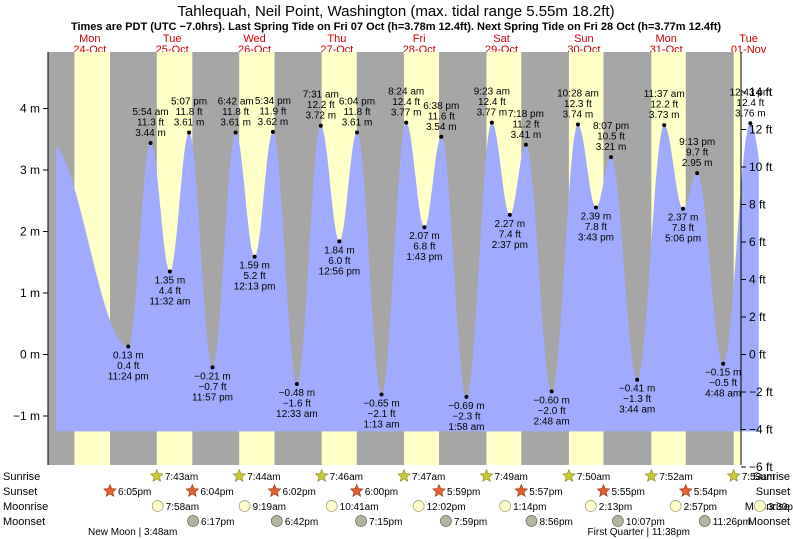 This screenshot has height=539, width=793. What do you see at coordinates (30, 355) in the screenshot?
I see `left-axis-tick-label: 0 m` at bounding box center [30, 355].